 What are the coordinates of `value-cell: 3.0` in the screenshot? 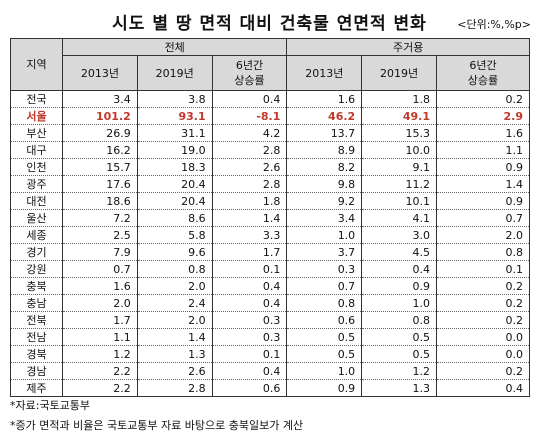 It's located at (399, 235).